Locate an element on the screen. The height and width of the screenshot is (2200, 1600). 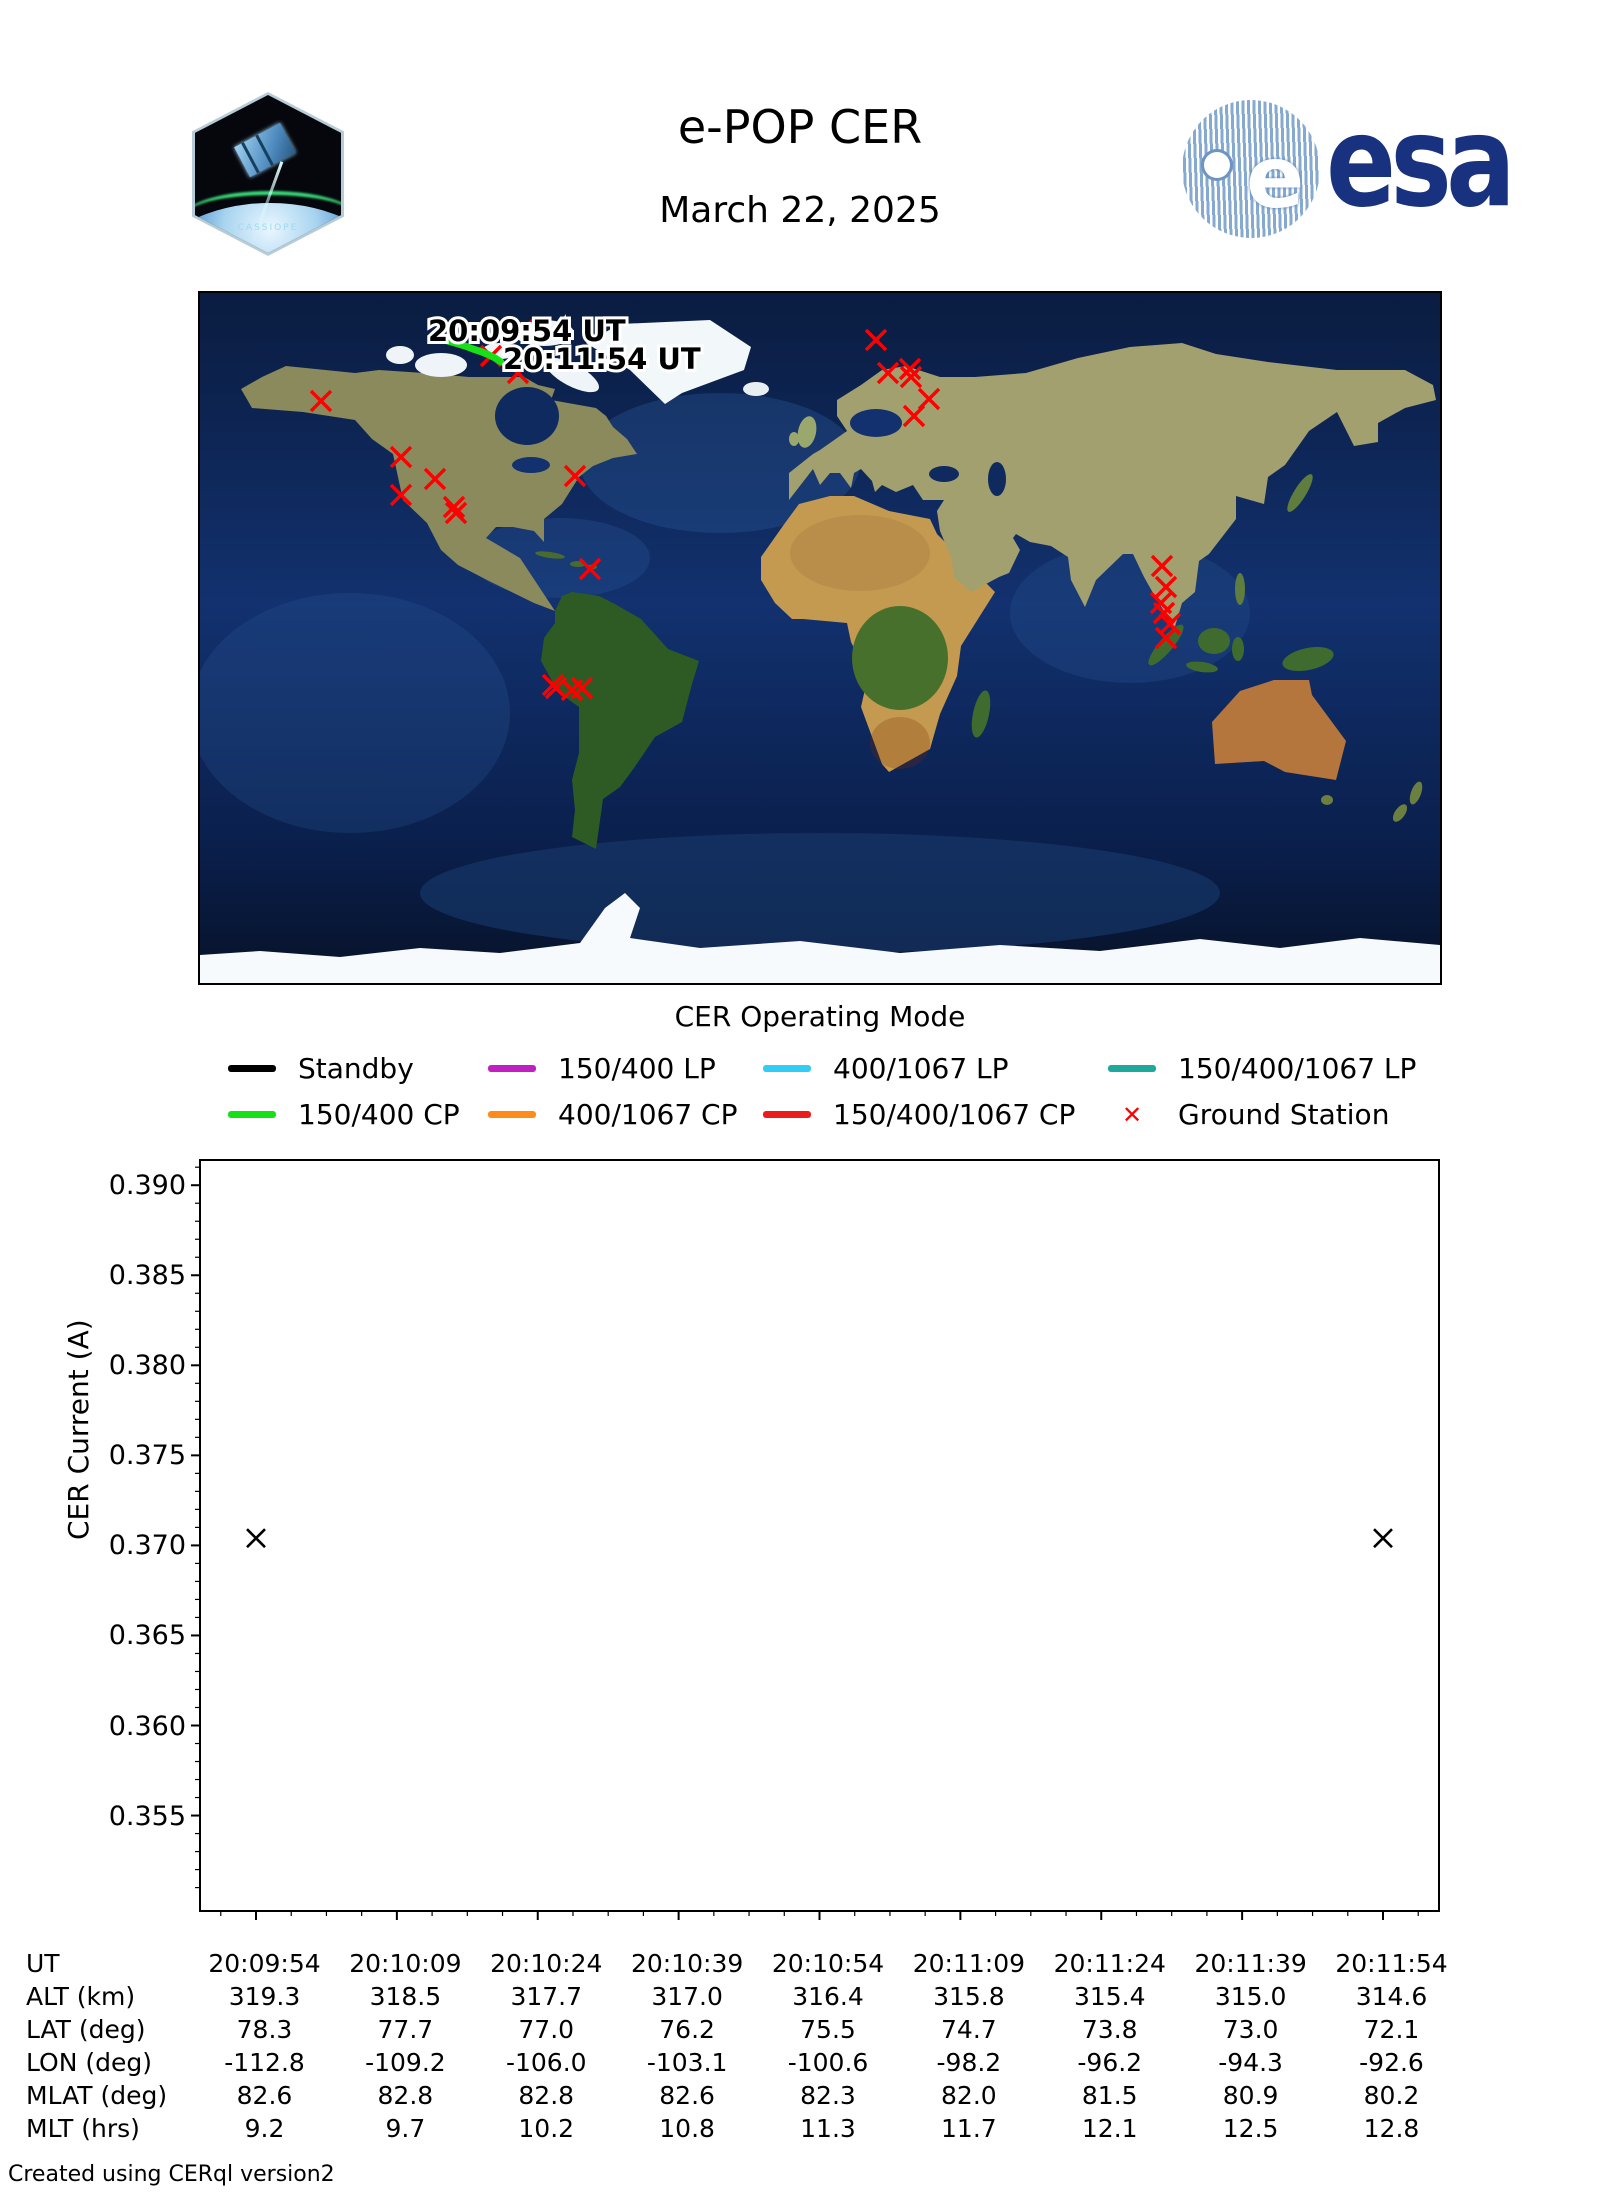
table-cell: -94.3 is located at coordinates (1250, 2062).